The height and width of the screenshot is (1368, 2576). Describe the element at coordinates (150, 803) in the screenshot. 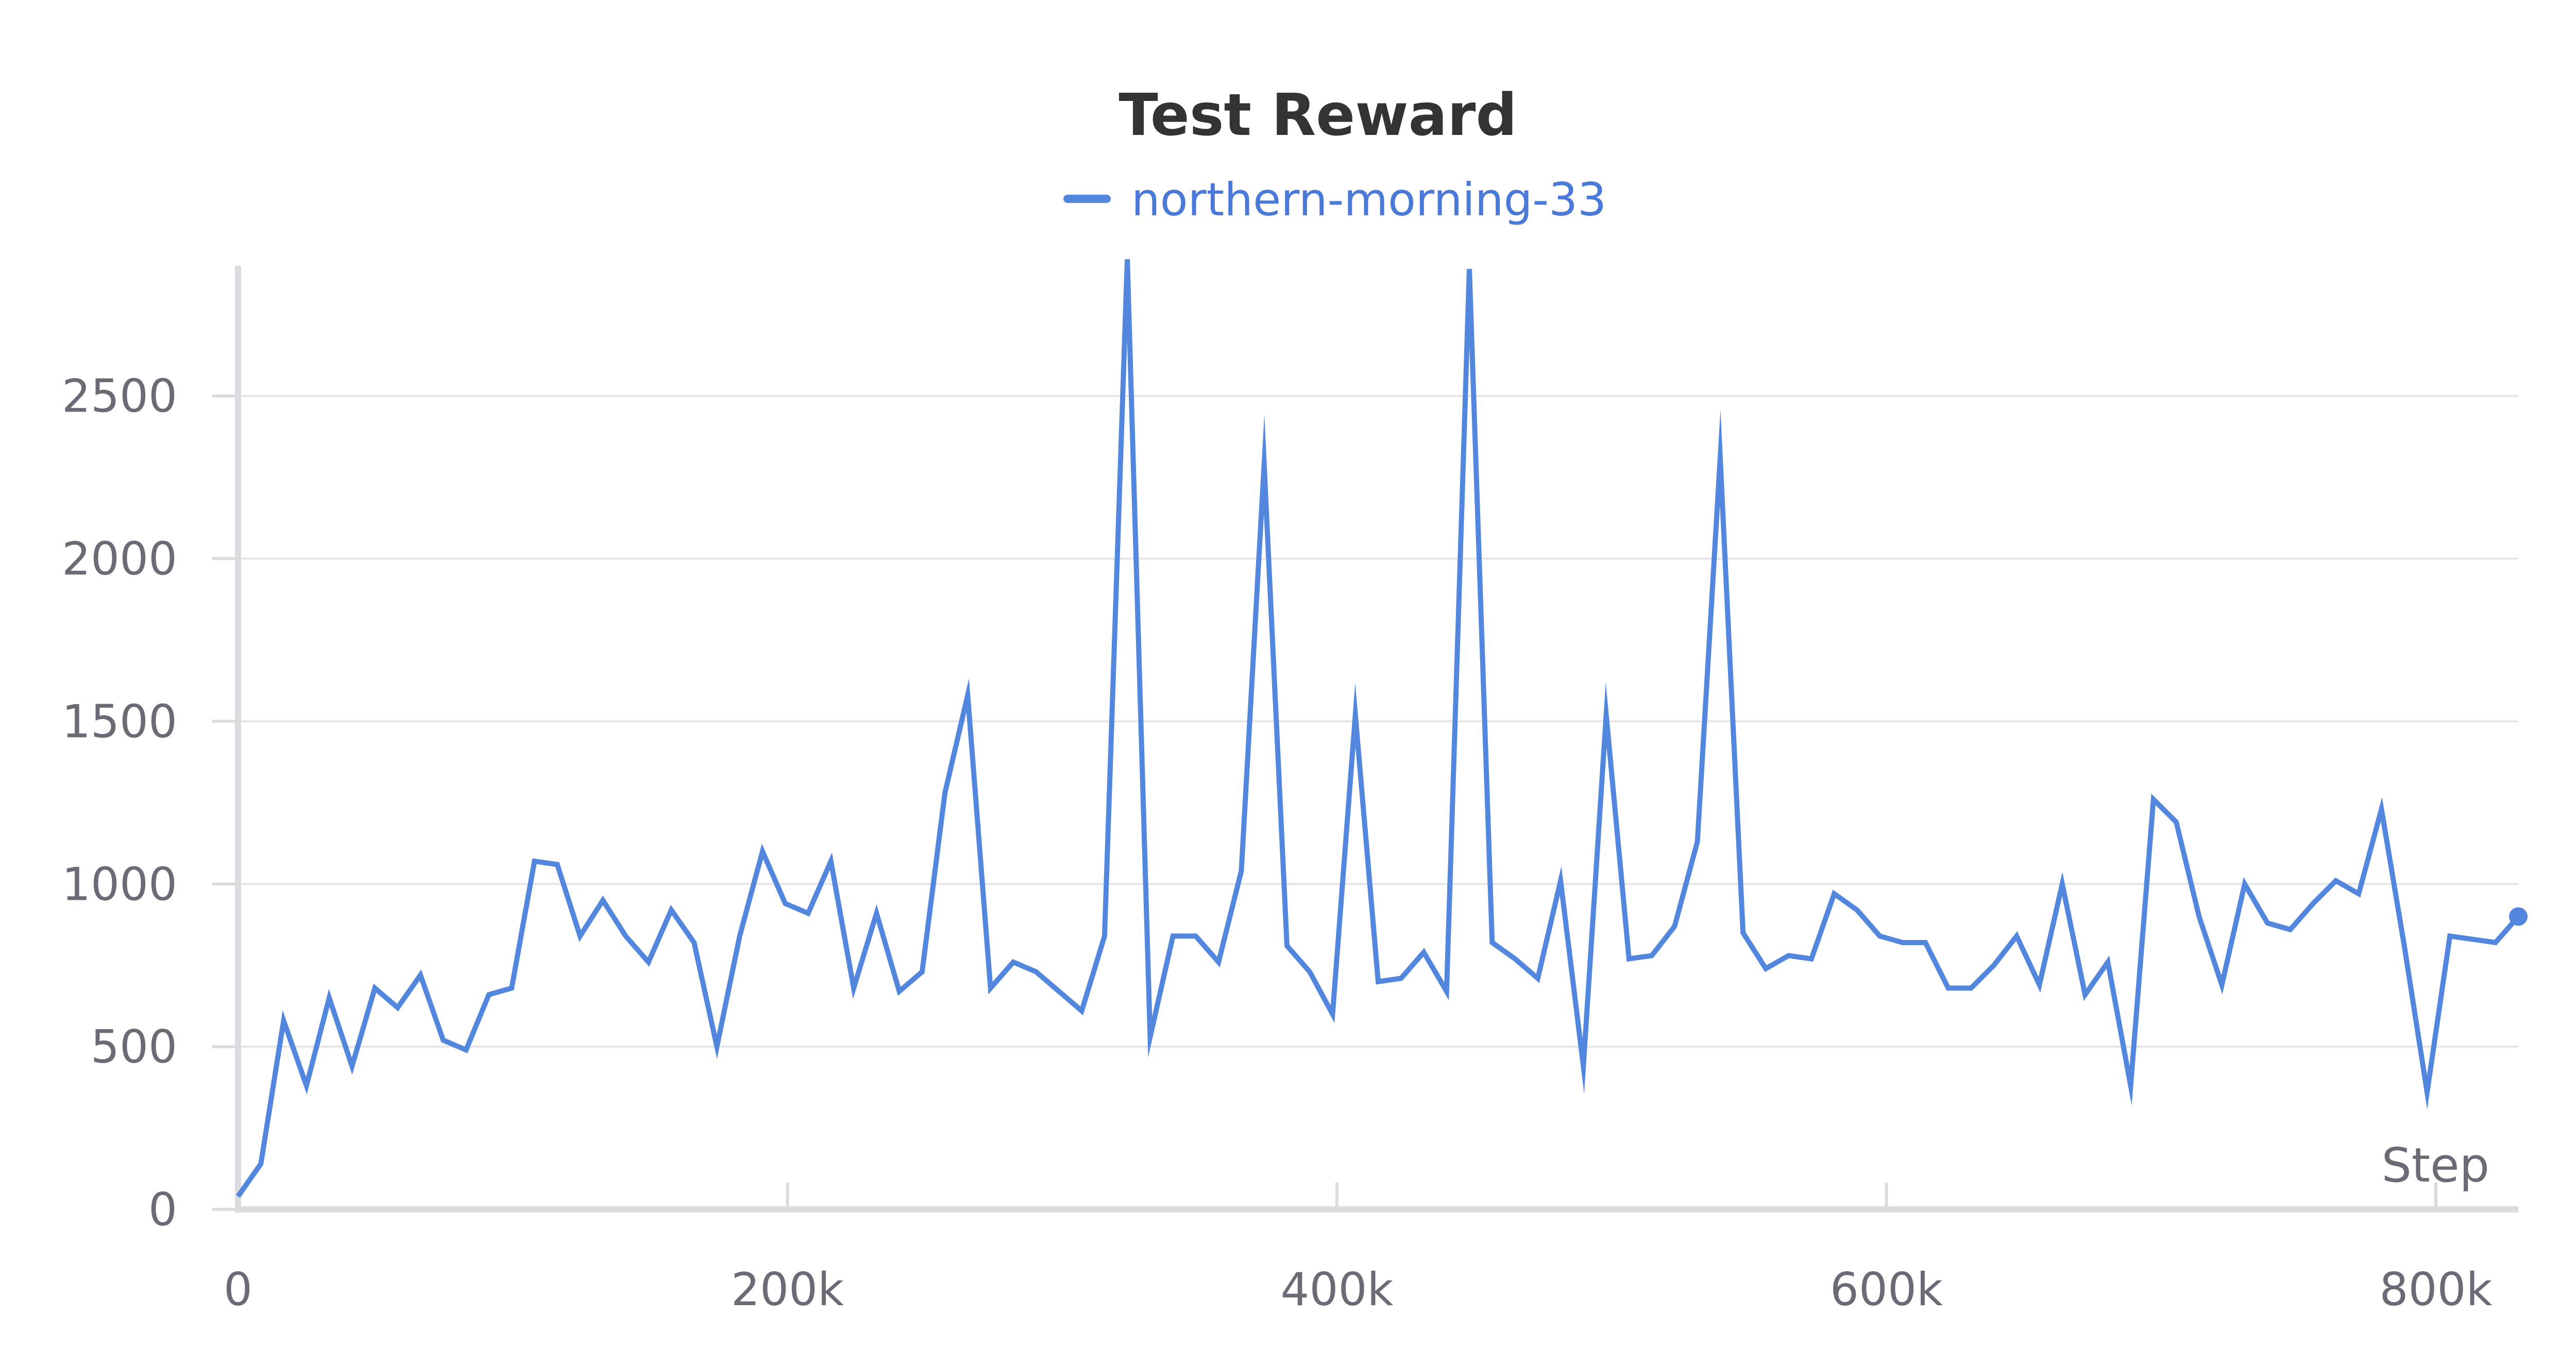

I see `y-axis-ticks: 0 500 1000 1500 2000 2500` at that location.